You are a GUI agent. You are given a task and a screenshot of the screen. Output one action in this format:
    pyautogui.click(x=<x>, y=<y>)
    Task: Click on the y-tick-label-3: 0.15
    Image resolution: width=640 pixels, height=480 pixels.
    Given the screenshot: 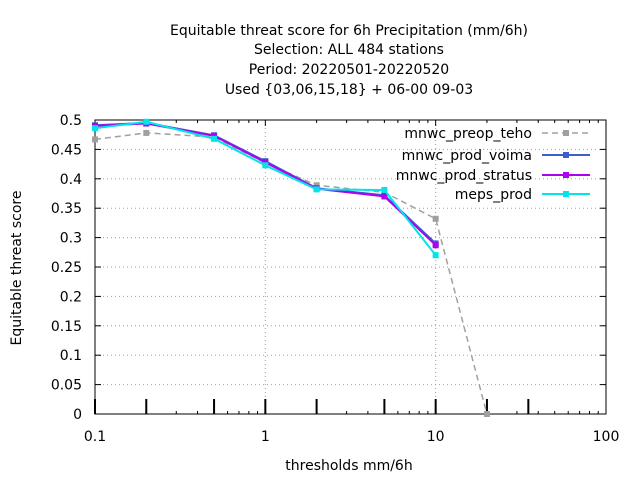 What is the action you would take?
    pyautogui.click(x=66, y=327)
    